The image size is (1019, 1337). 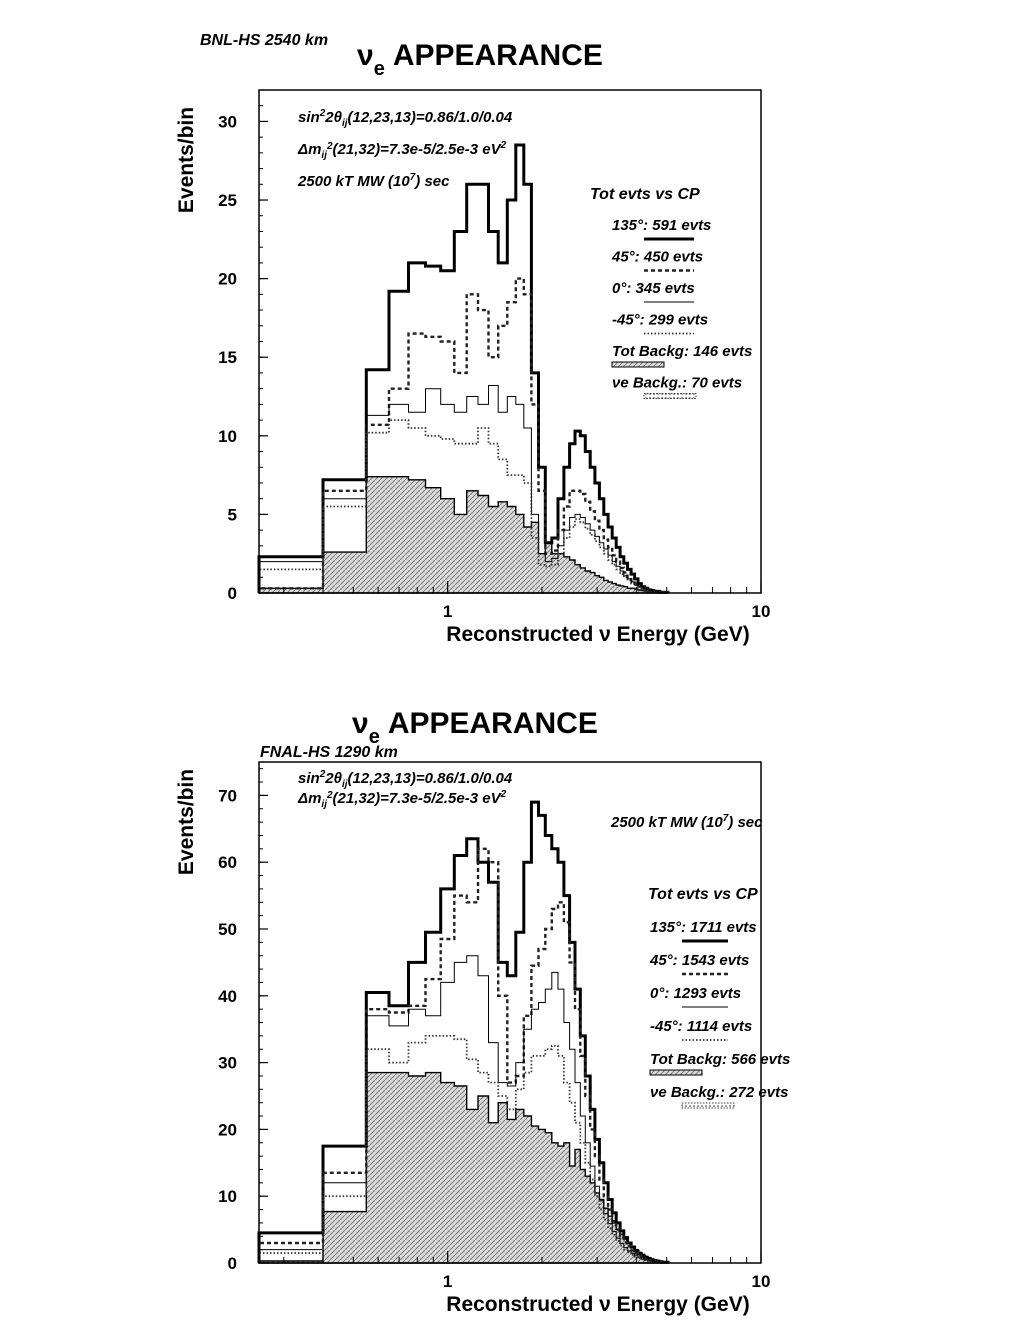 I want to click on series-dotted-histogram, so click(x=463, y=506).